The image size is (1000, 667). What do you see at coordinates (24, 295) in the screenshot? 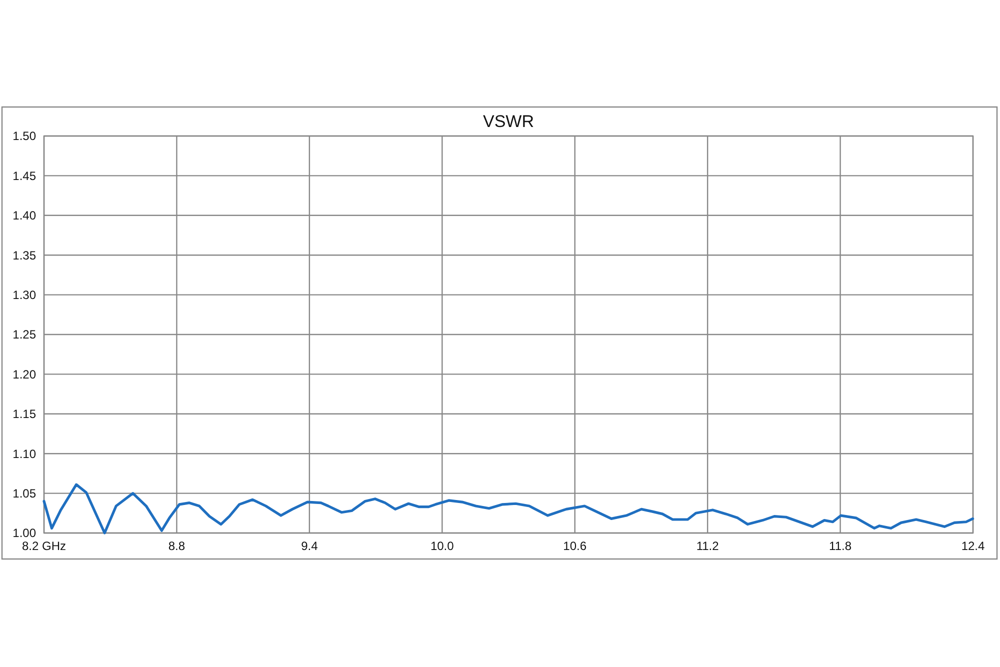
I see `y-tick-label: 1.30` at bounding box center [24, 295].